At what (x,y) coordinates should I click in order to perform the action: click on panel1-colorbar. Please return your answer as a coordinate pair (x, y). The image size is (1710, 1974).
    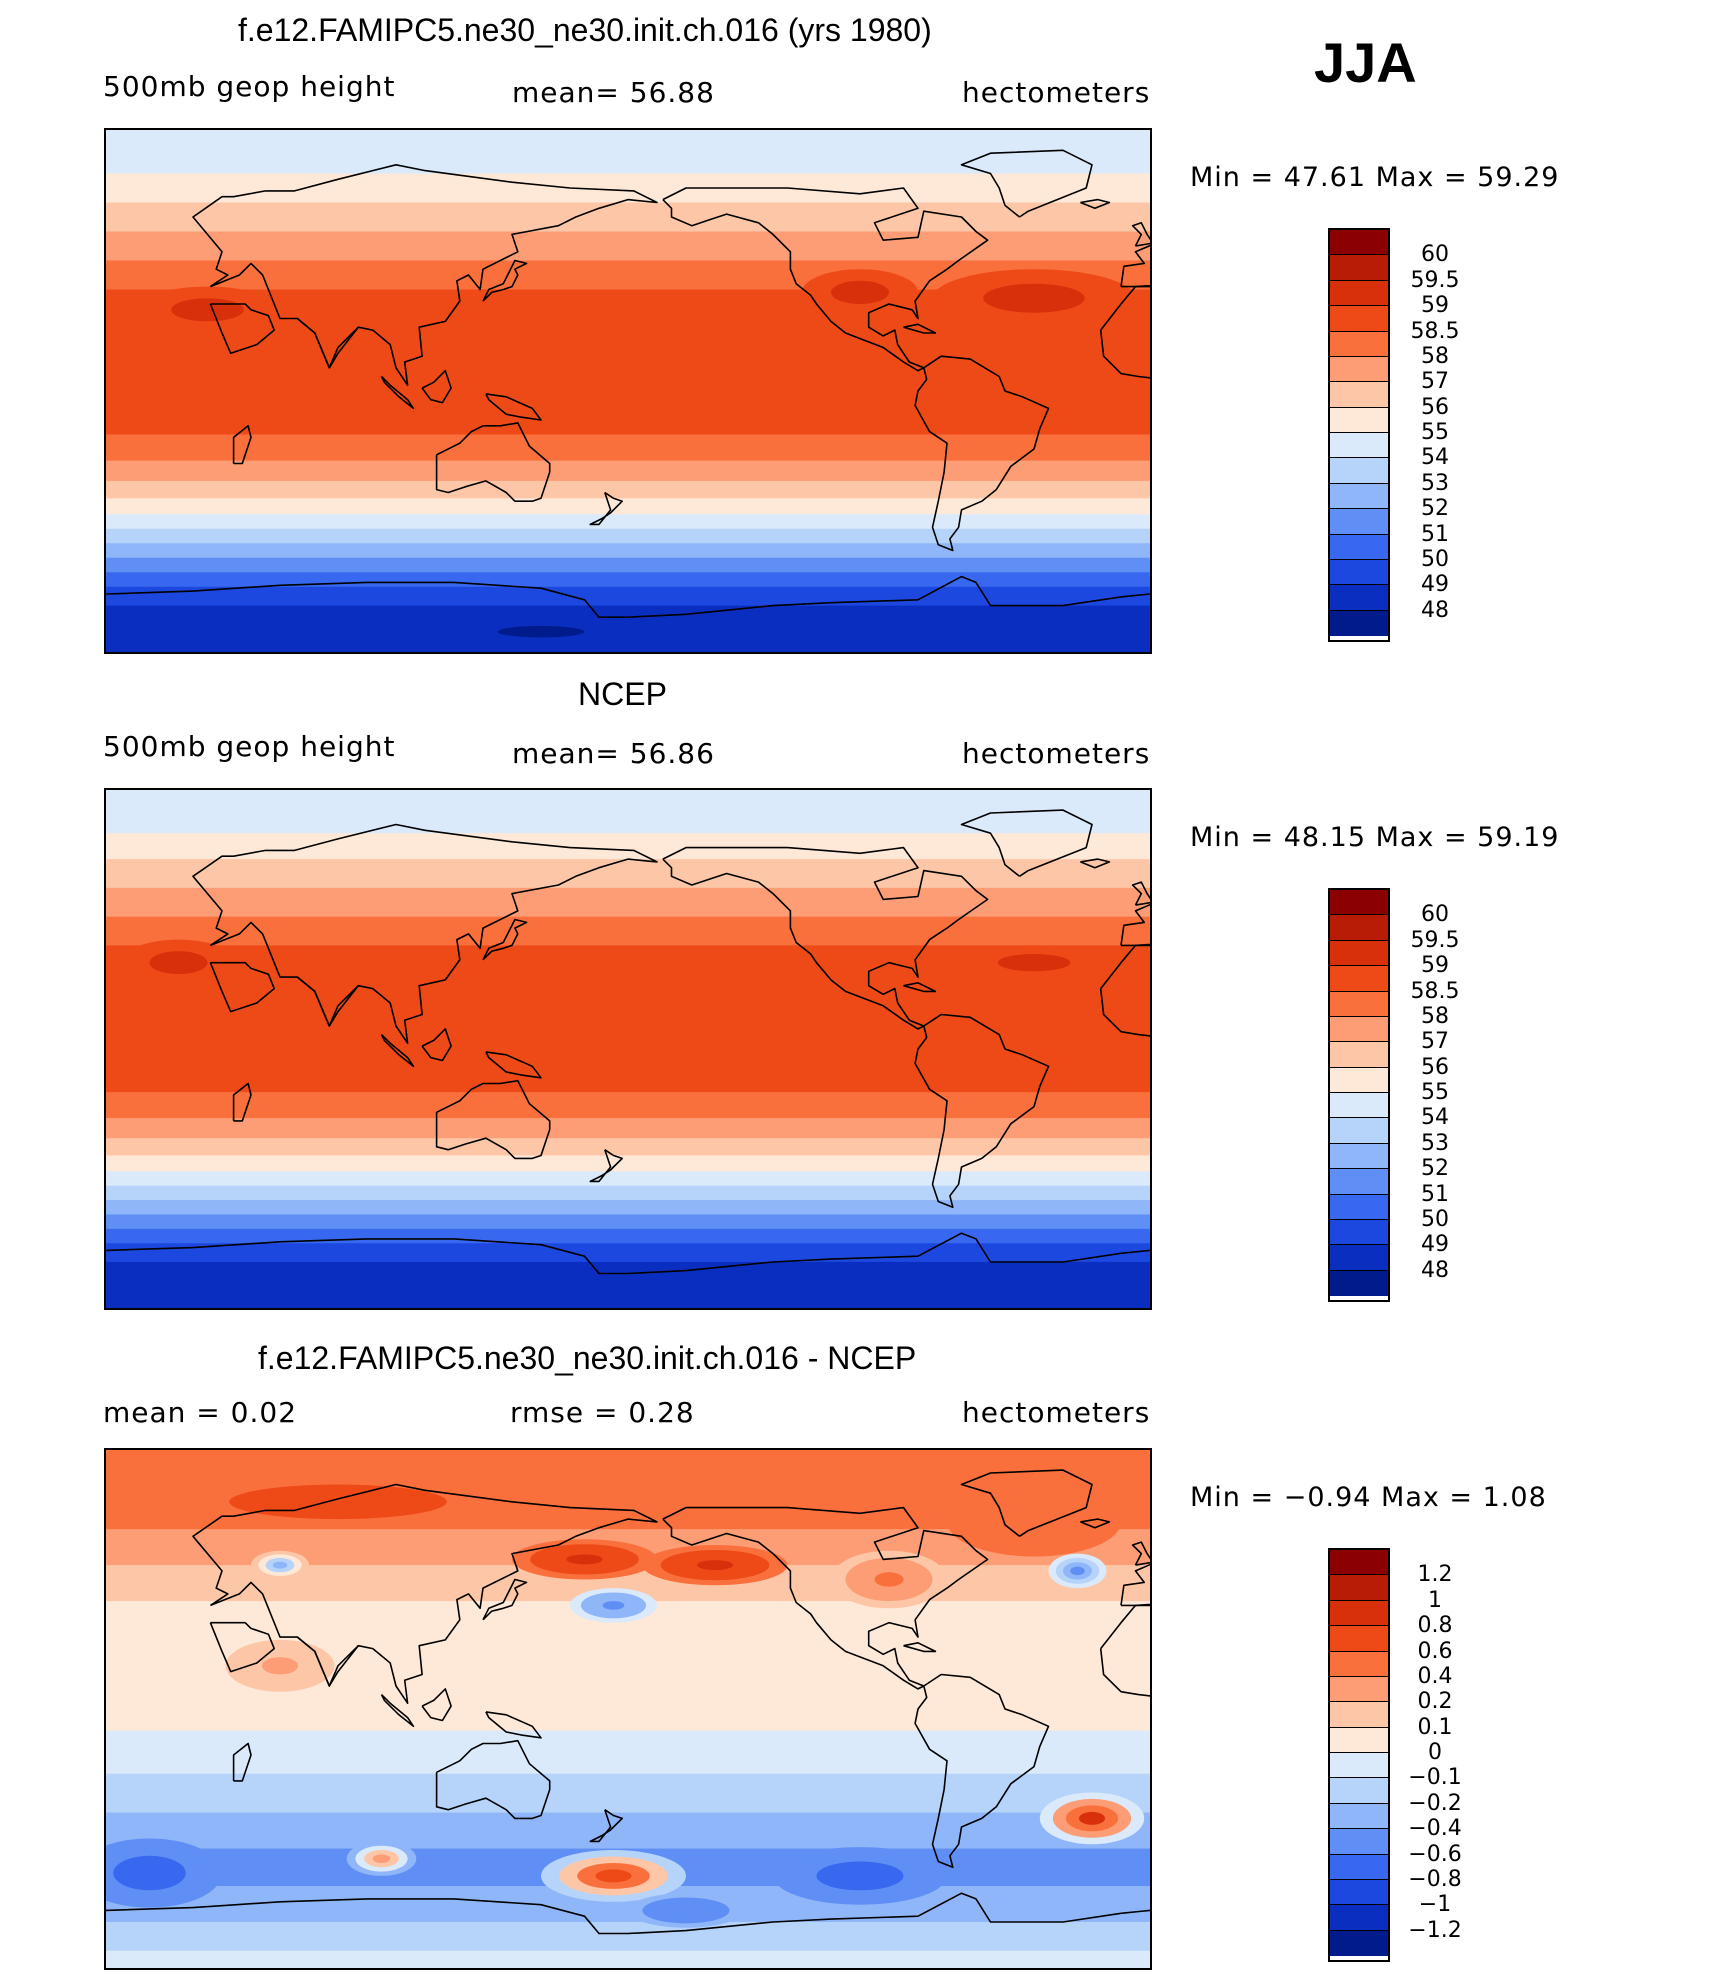
    Looking at the image, I should click on (1359, 435).